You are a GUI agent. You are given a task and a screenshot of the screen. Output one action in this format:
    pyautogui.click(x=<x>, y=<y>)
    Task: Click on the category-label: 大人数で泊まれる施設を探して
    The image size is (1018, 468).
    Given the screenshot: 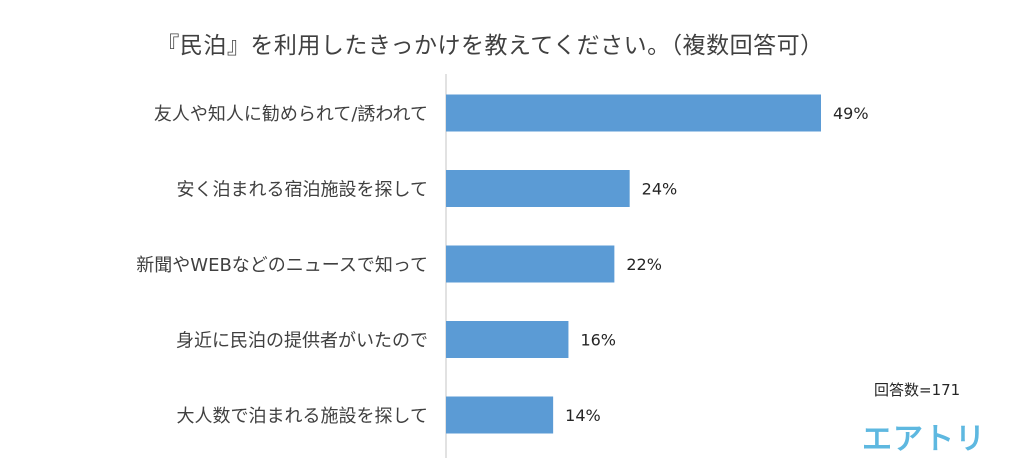 What is the action you would take?
    pyautogui.click(x=302, y=416)
    